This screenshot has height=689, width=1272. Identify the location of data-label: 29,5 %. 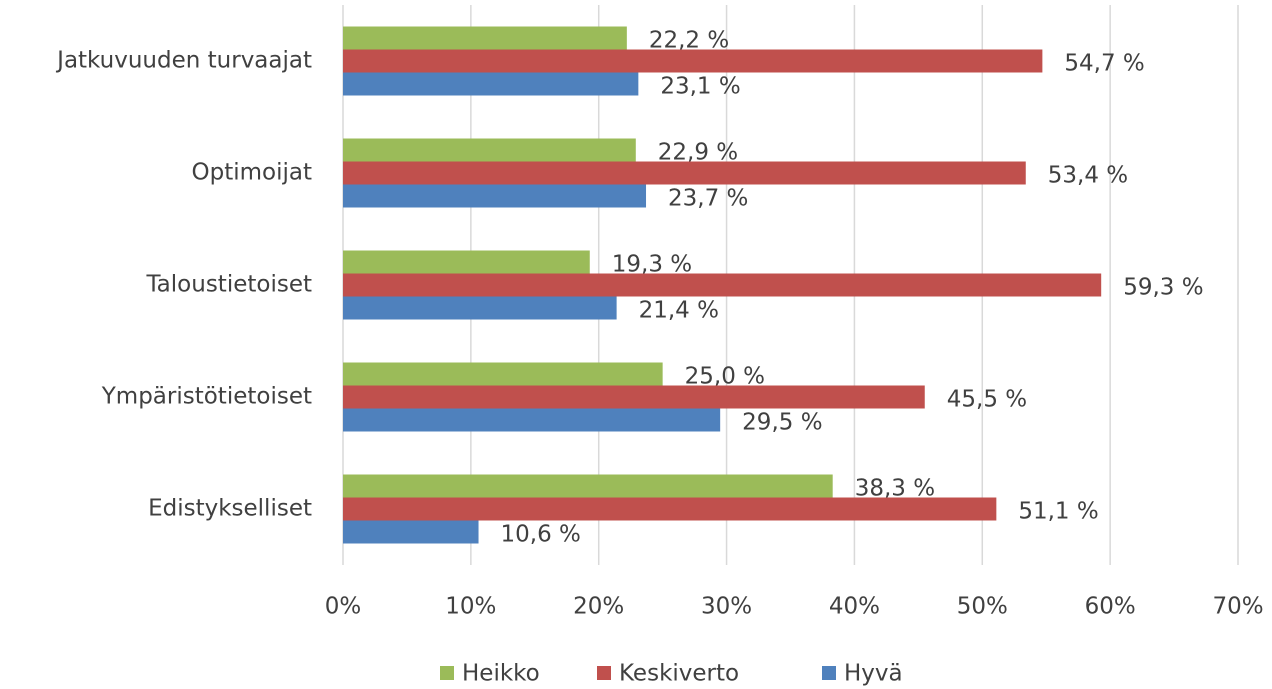
(782, 423).